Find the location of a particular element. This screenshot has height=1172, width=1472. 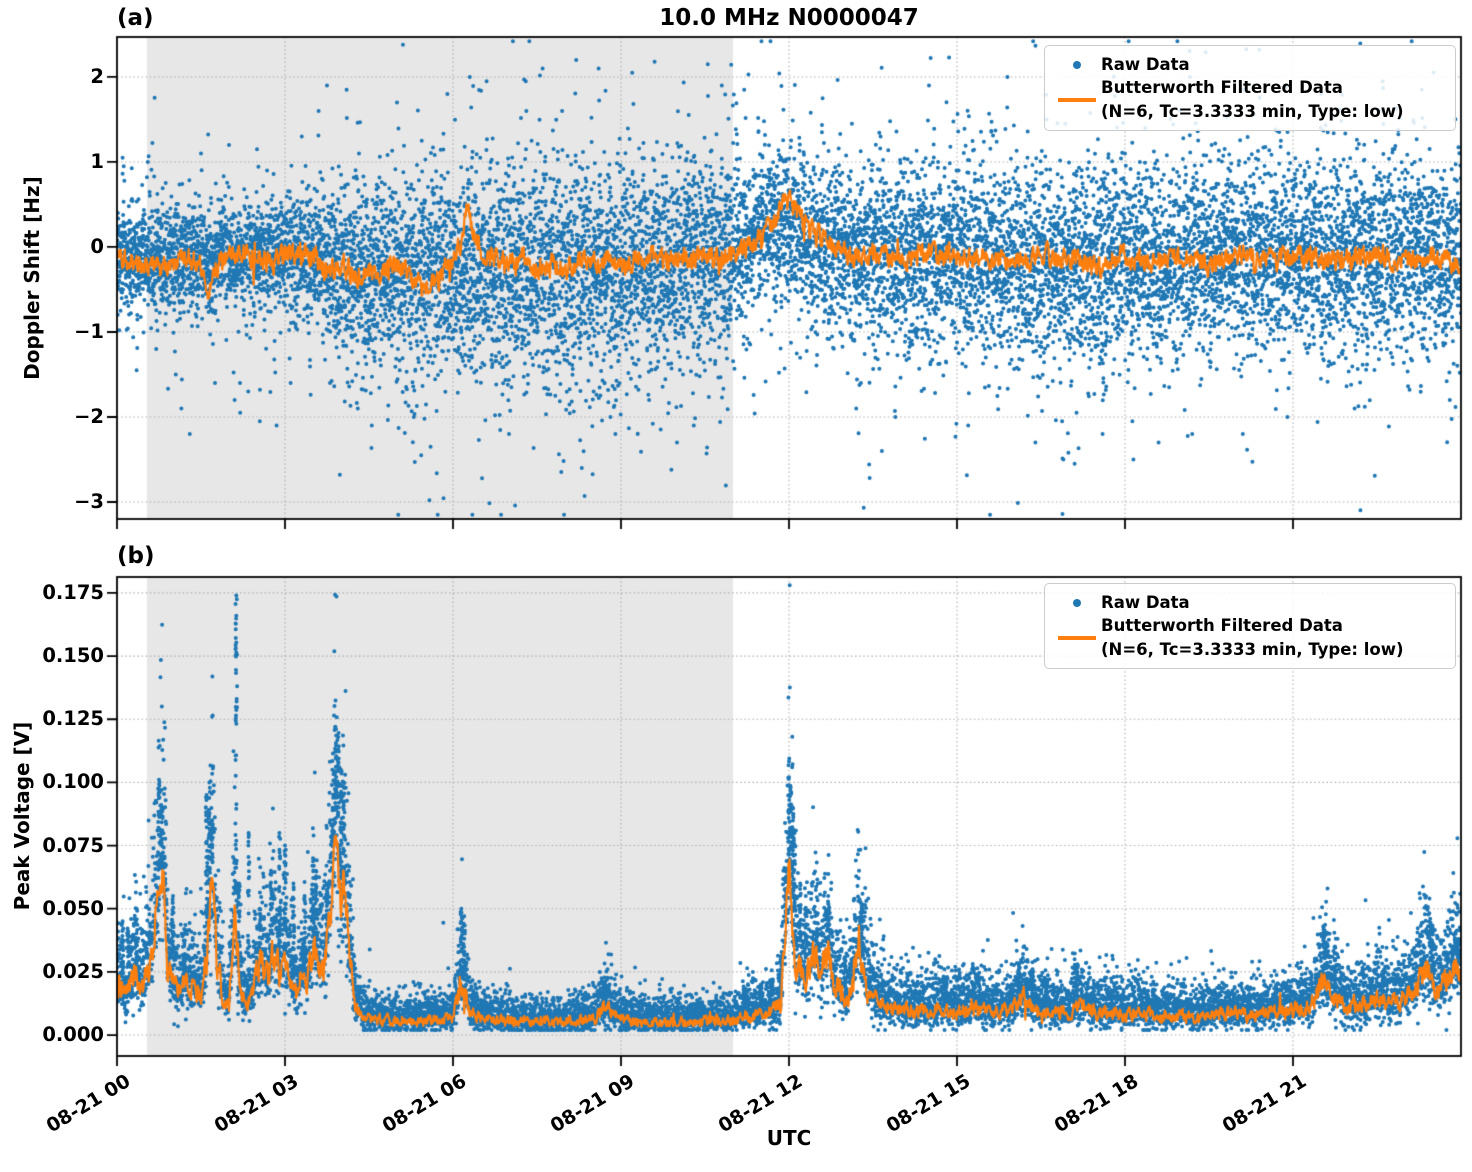

panel-a-ytick-label: 0 is located at coordinates (97, 246).